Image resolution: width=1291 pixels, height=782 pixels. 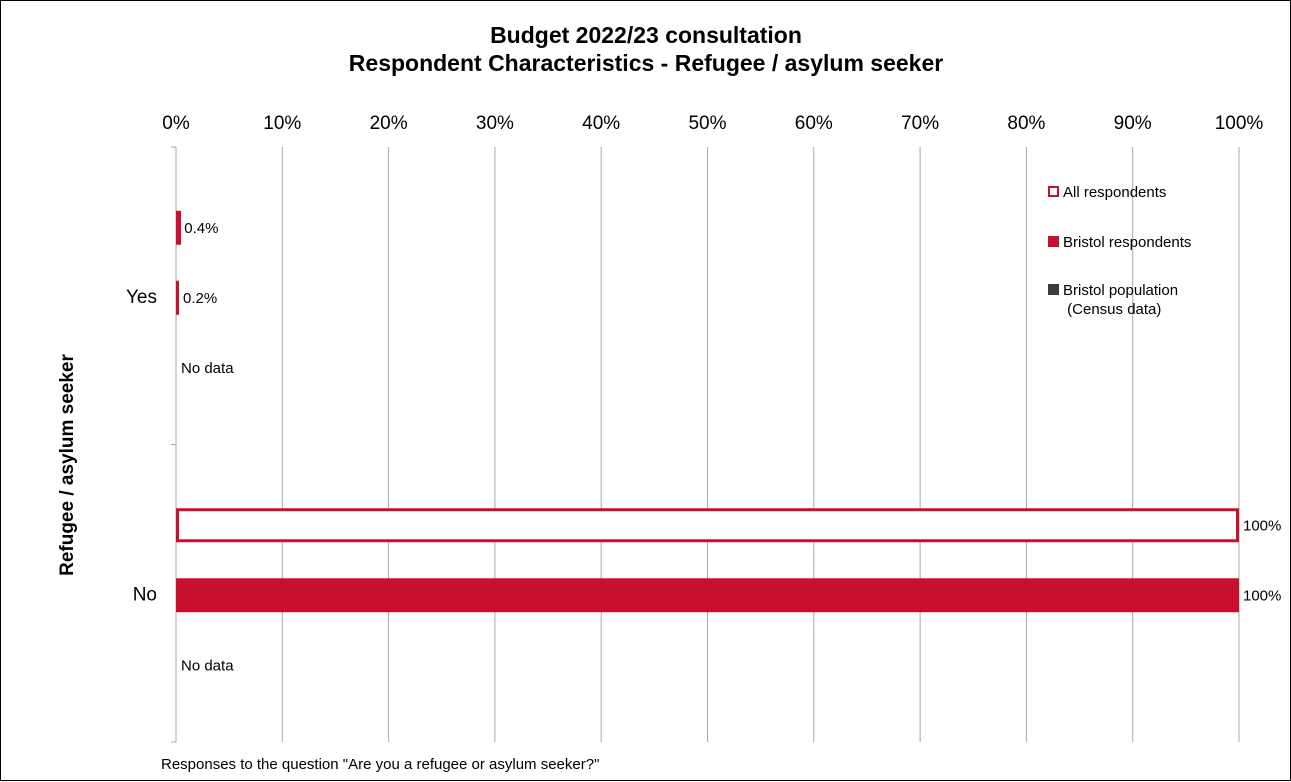 What do you see at coordinates (1239, 123) in the screenshot?
I see `x-tick-label: 100%` at bounding box center [1239, 123].